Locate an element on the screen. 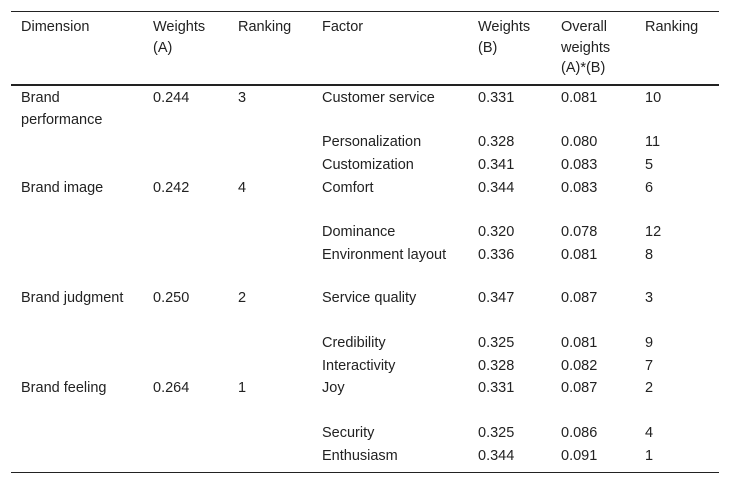 The width and height of the screenshot is (730, 485). factor-weight: 0.341 is located at coordinates (496, 165).